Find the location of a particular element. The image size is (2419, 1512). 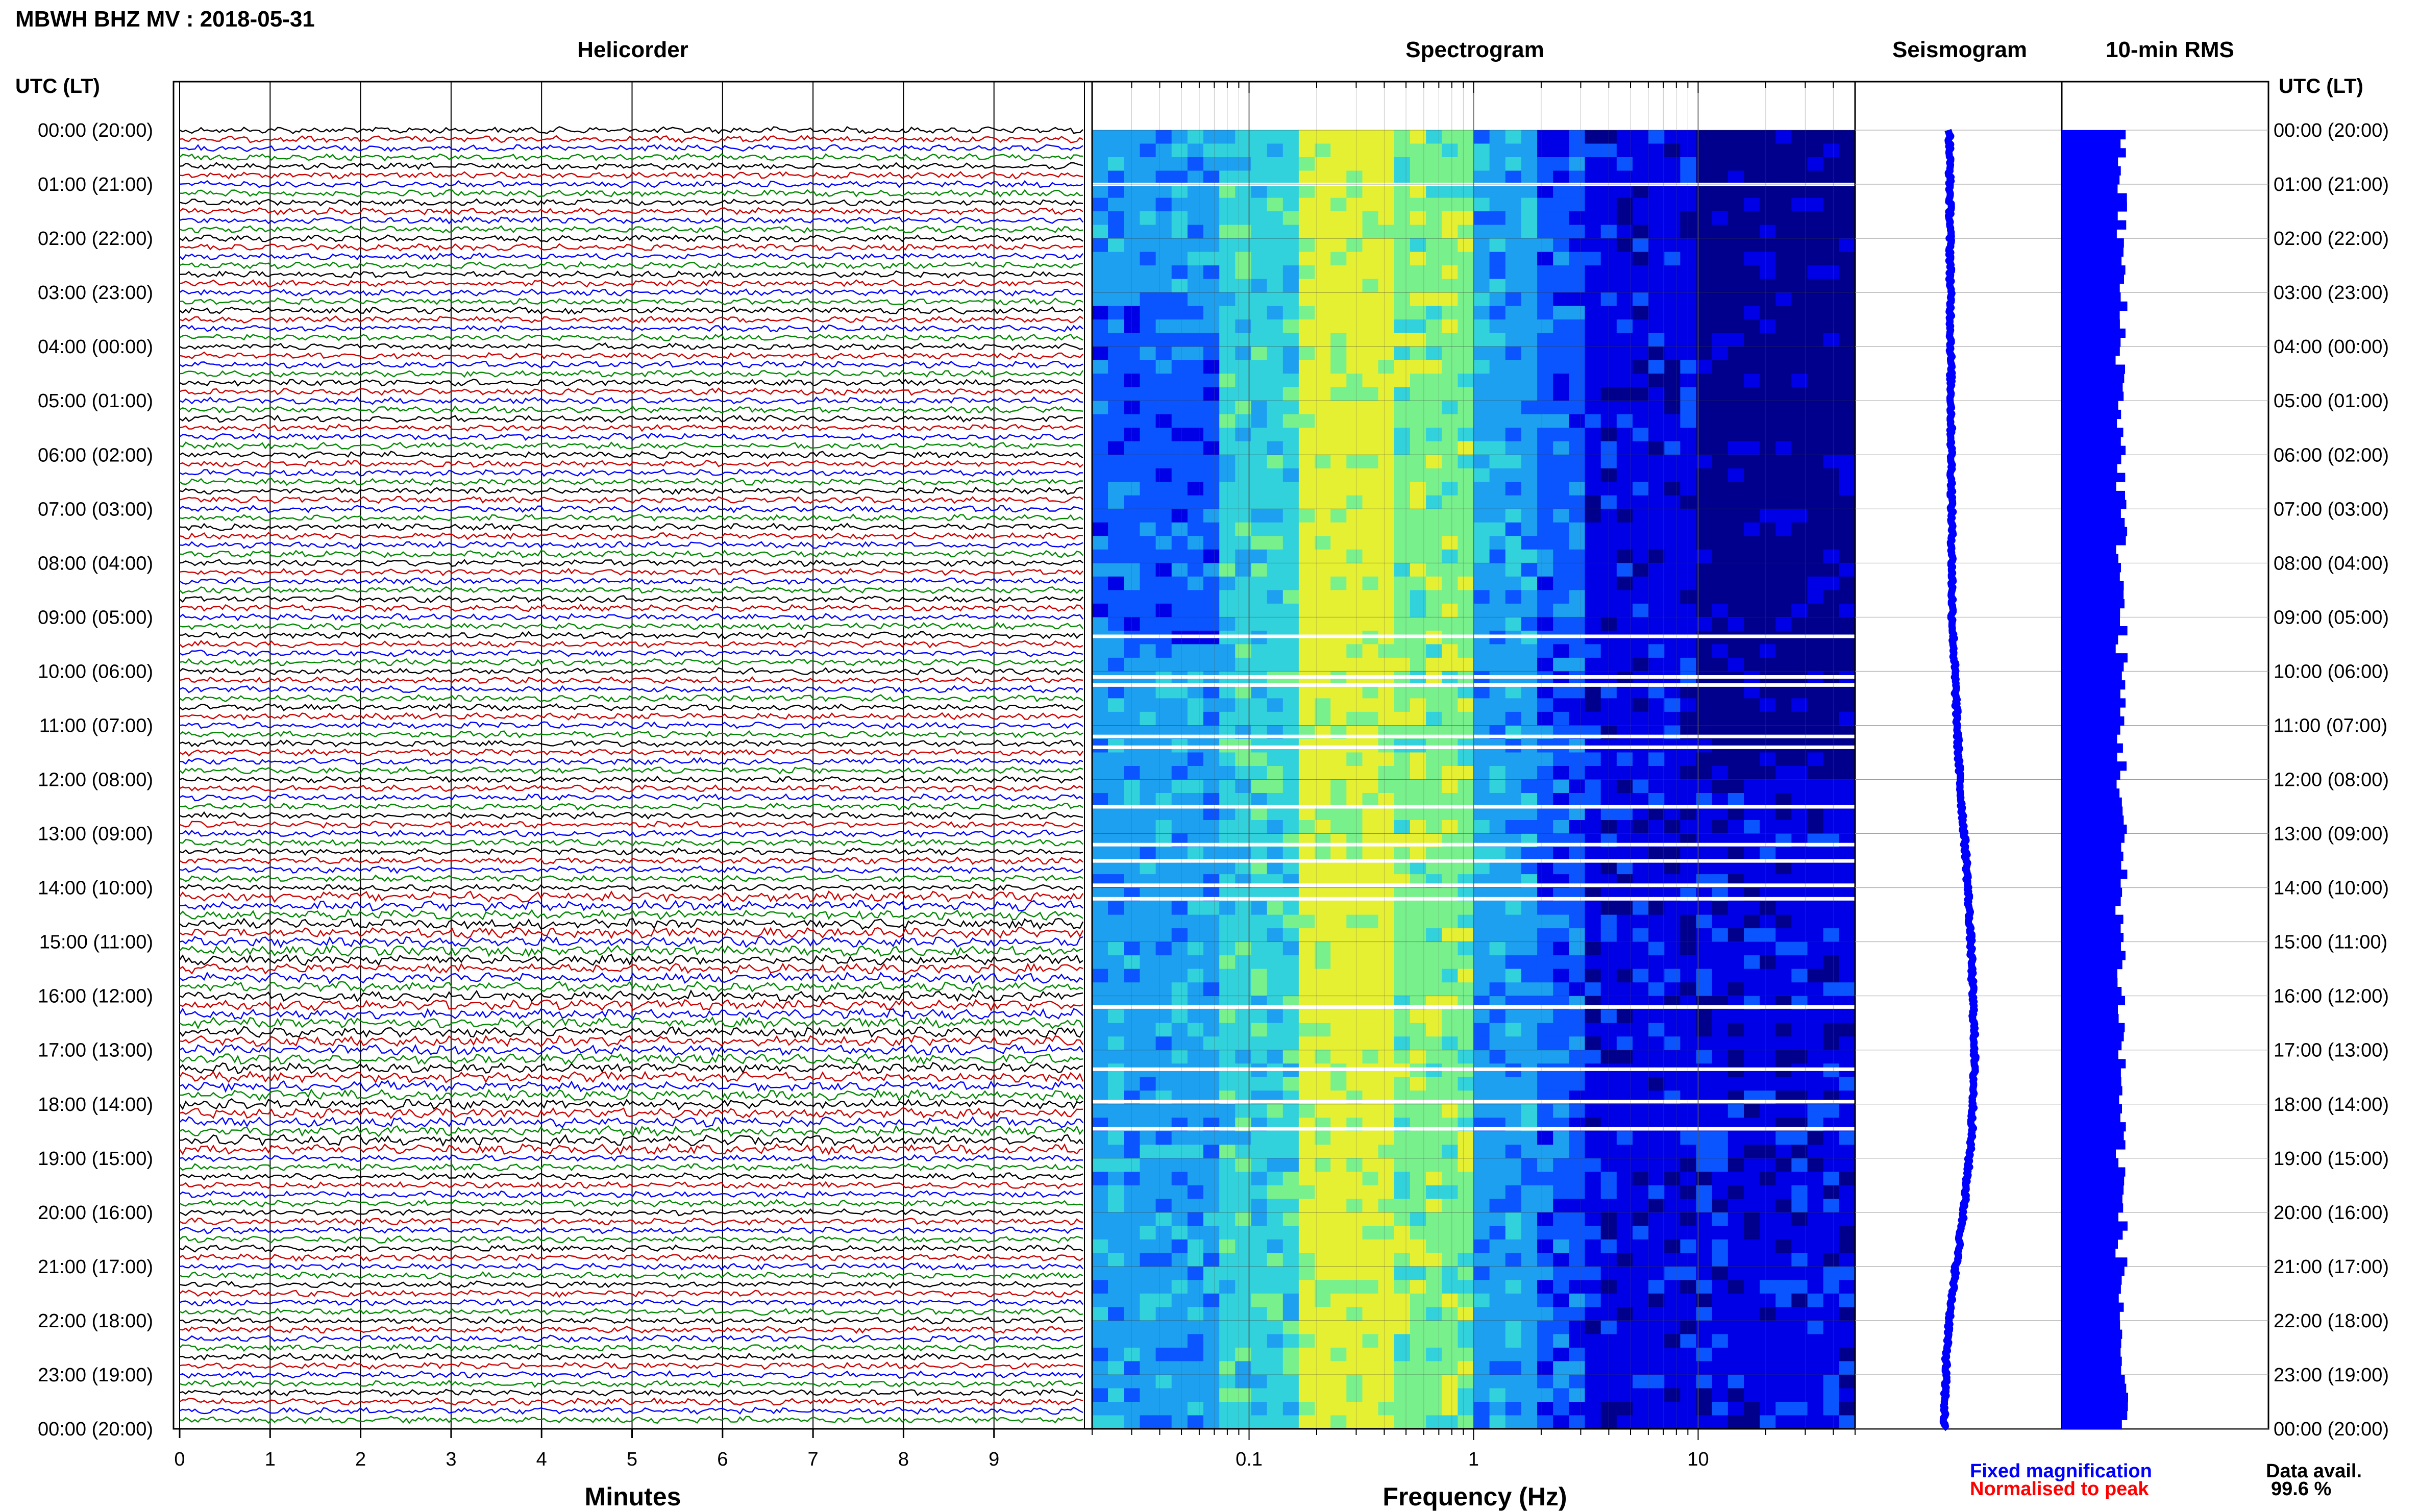

time-axis-title-left: UTC (LT) is located at coordinates (57, 86).